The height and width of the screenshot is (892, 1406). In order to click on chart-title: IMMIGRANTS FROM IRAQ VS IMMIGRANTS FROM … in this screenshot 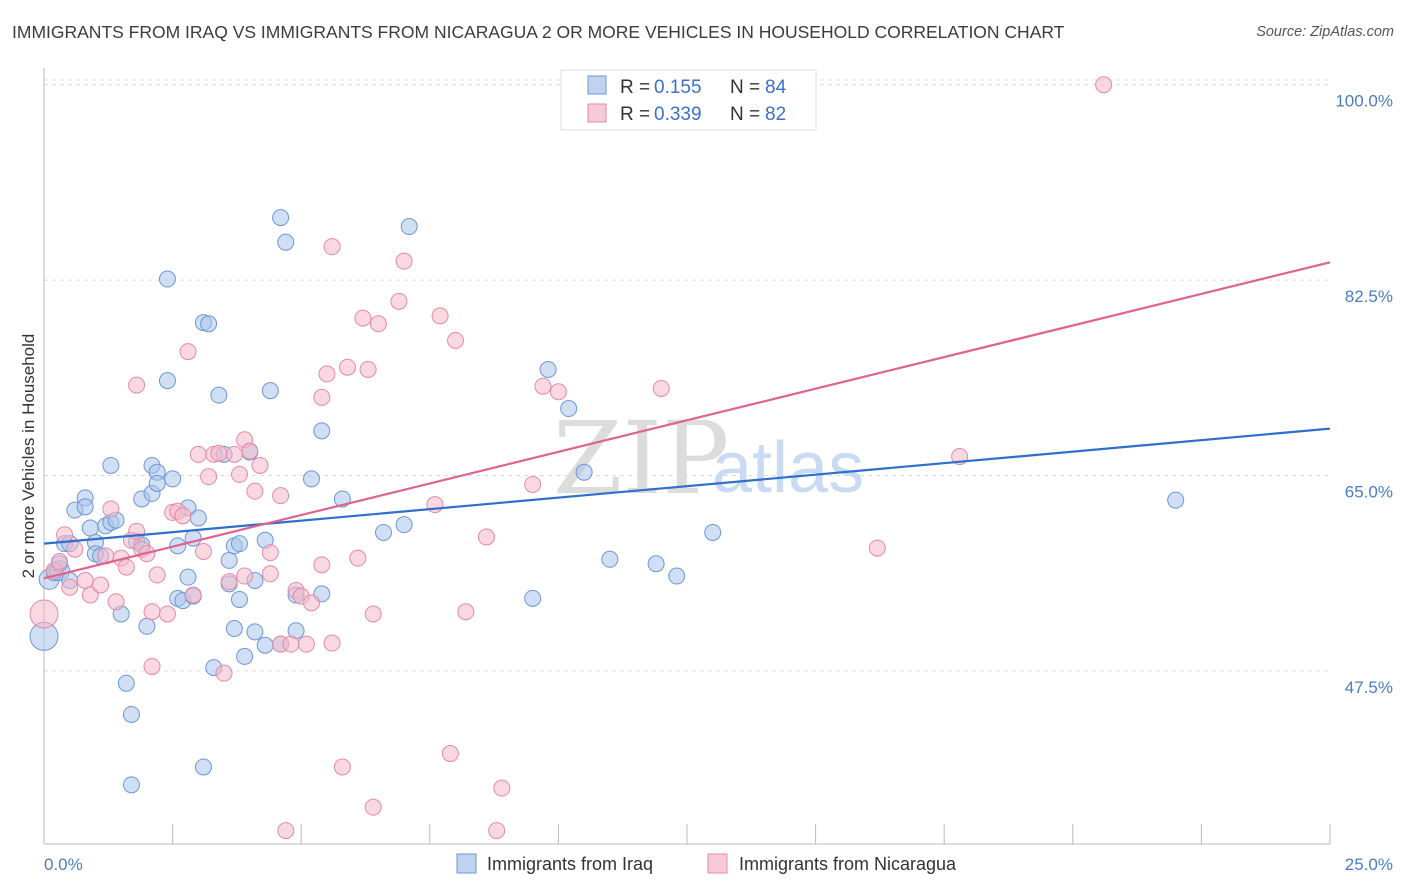, I will do `click(538, 32)`.